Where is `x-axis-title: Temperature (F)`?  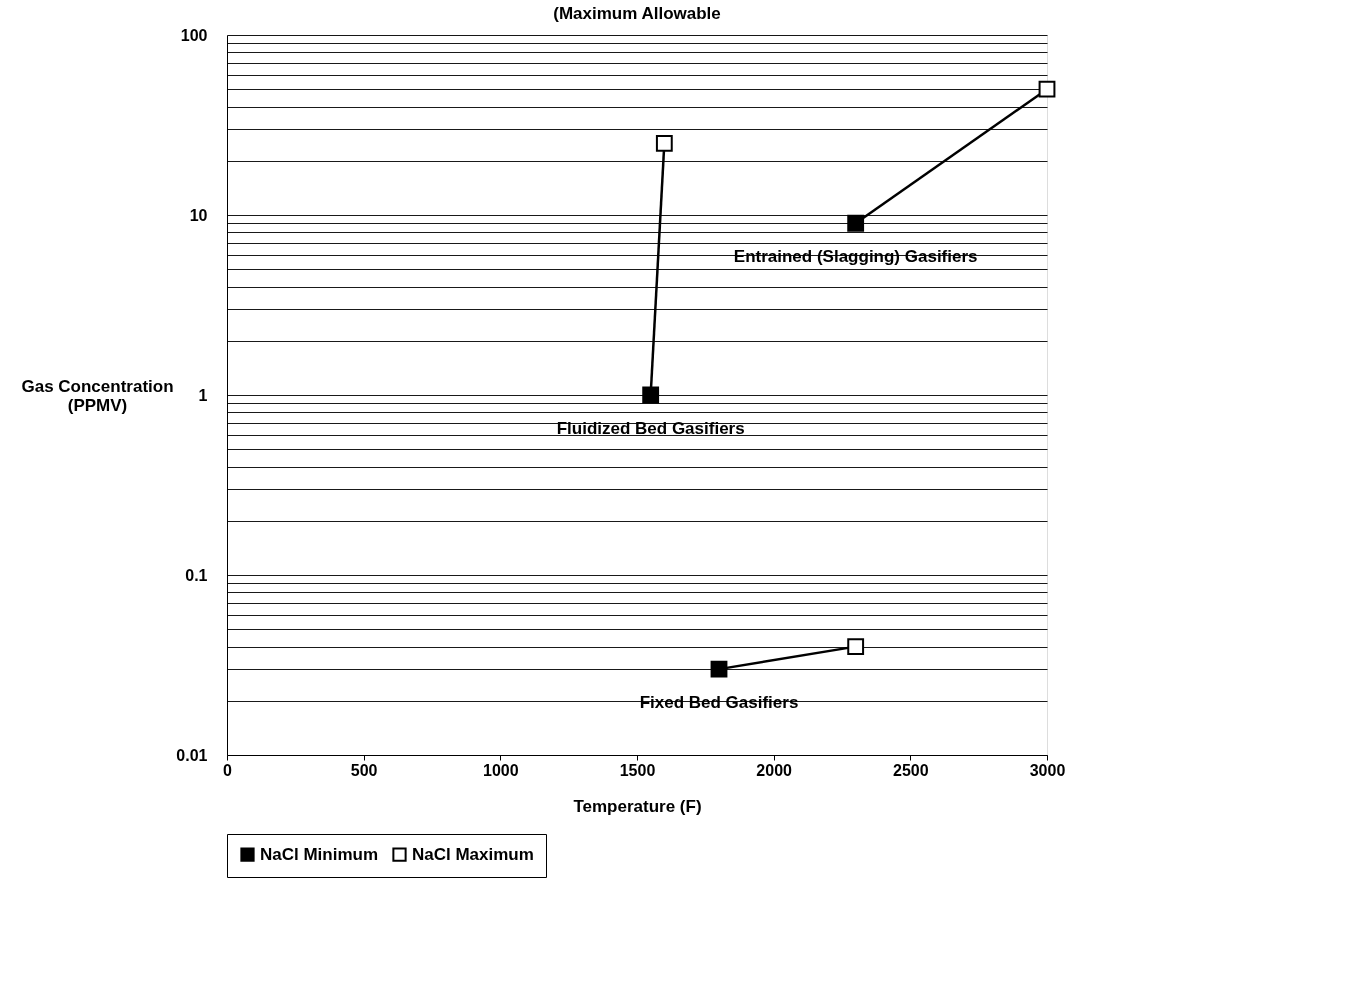
x-axis-title: Temperature (F) is located at coordinates (637, 806).